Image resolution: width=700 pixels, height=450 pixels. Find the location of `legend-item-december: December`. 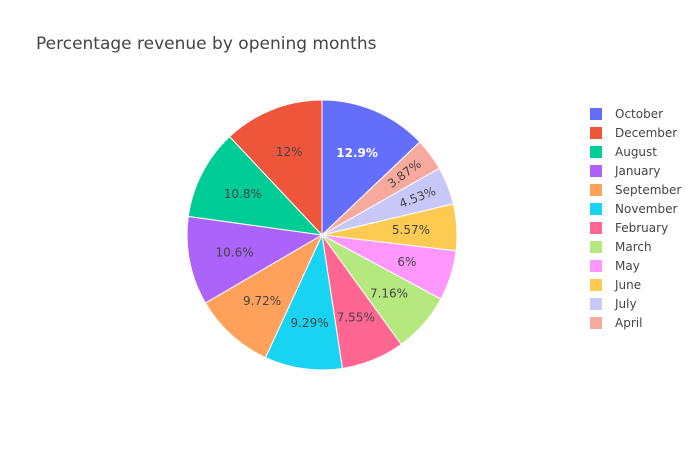

legend-item-december: December is located at coordinates (633, 133).